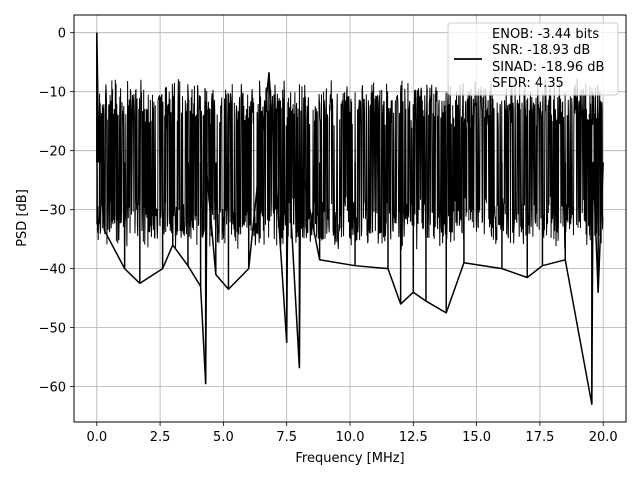  What do you see at coordinates (286, 437) in the screenshot?
I see `x-tick-label: 7.5` at bounding box center [286, 437].